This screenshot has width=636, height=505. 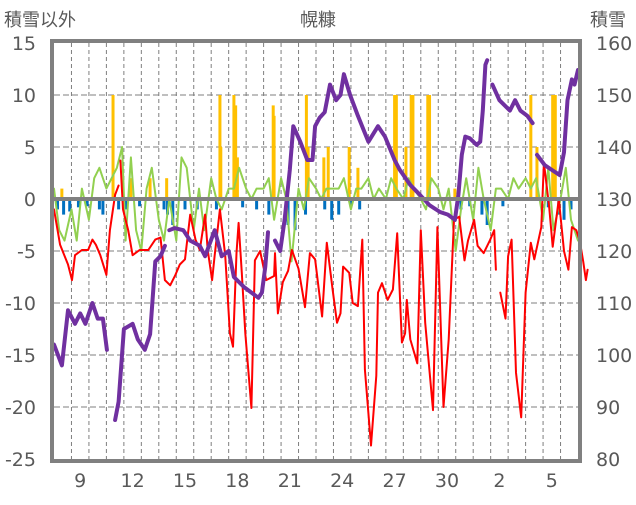 I want to click on left-tick-label: -15, so click(x=20, y=356).